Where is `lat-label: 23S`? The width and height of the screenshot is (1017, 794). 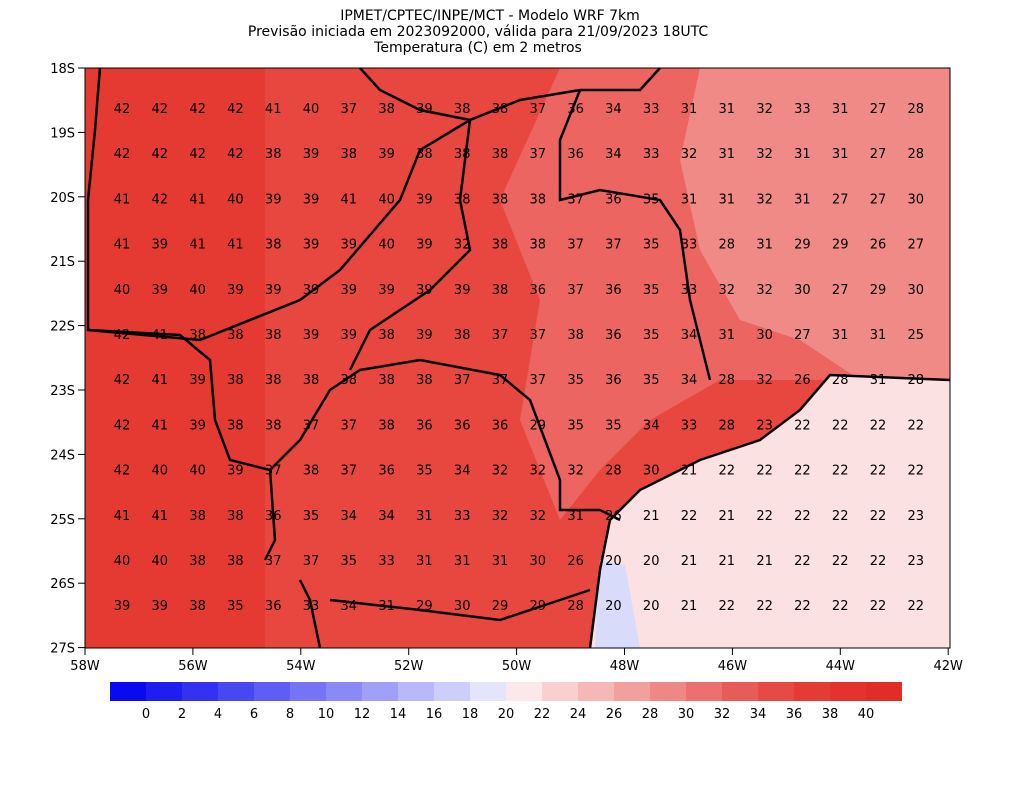
lat-label: 23S is located at coordinates (62, 391).